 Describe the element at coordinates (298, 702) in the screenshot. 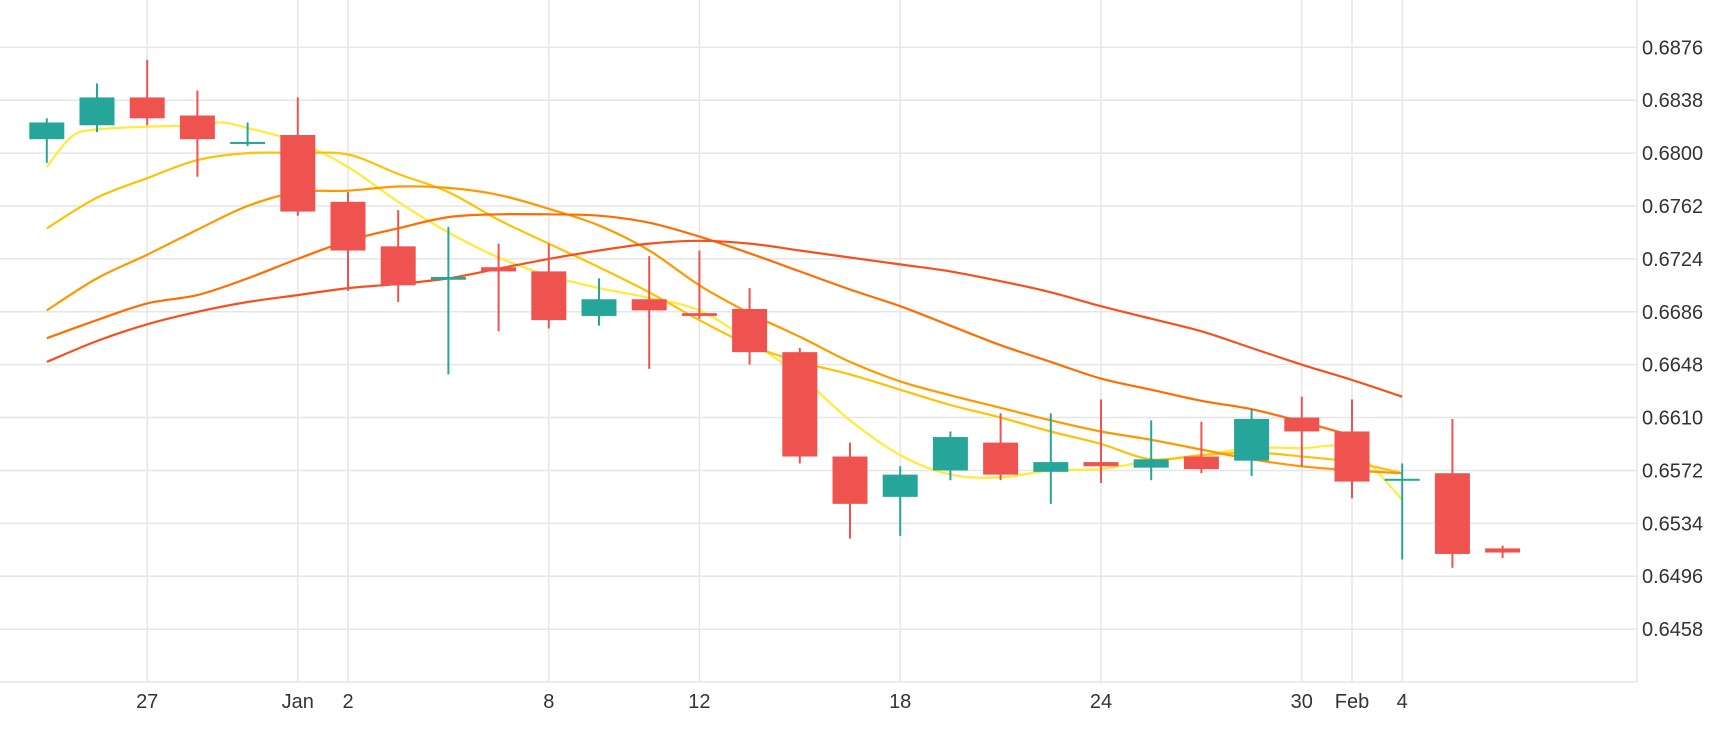

I see `x-tick-label: Jan` at that location.